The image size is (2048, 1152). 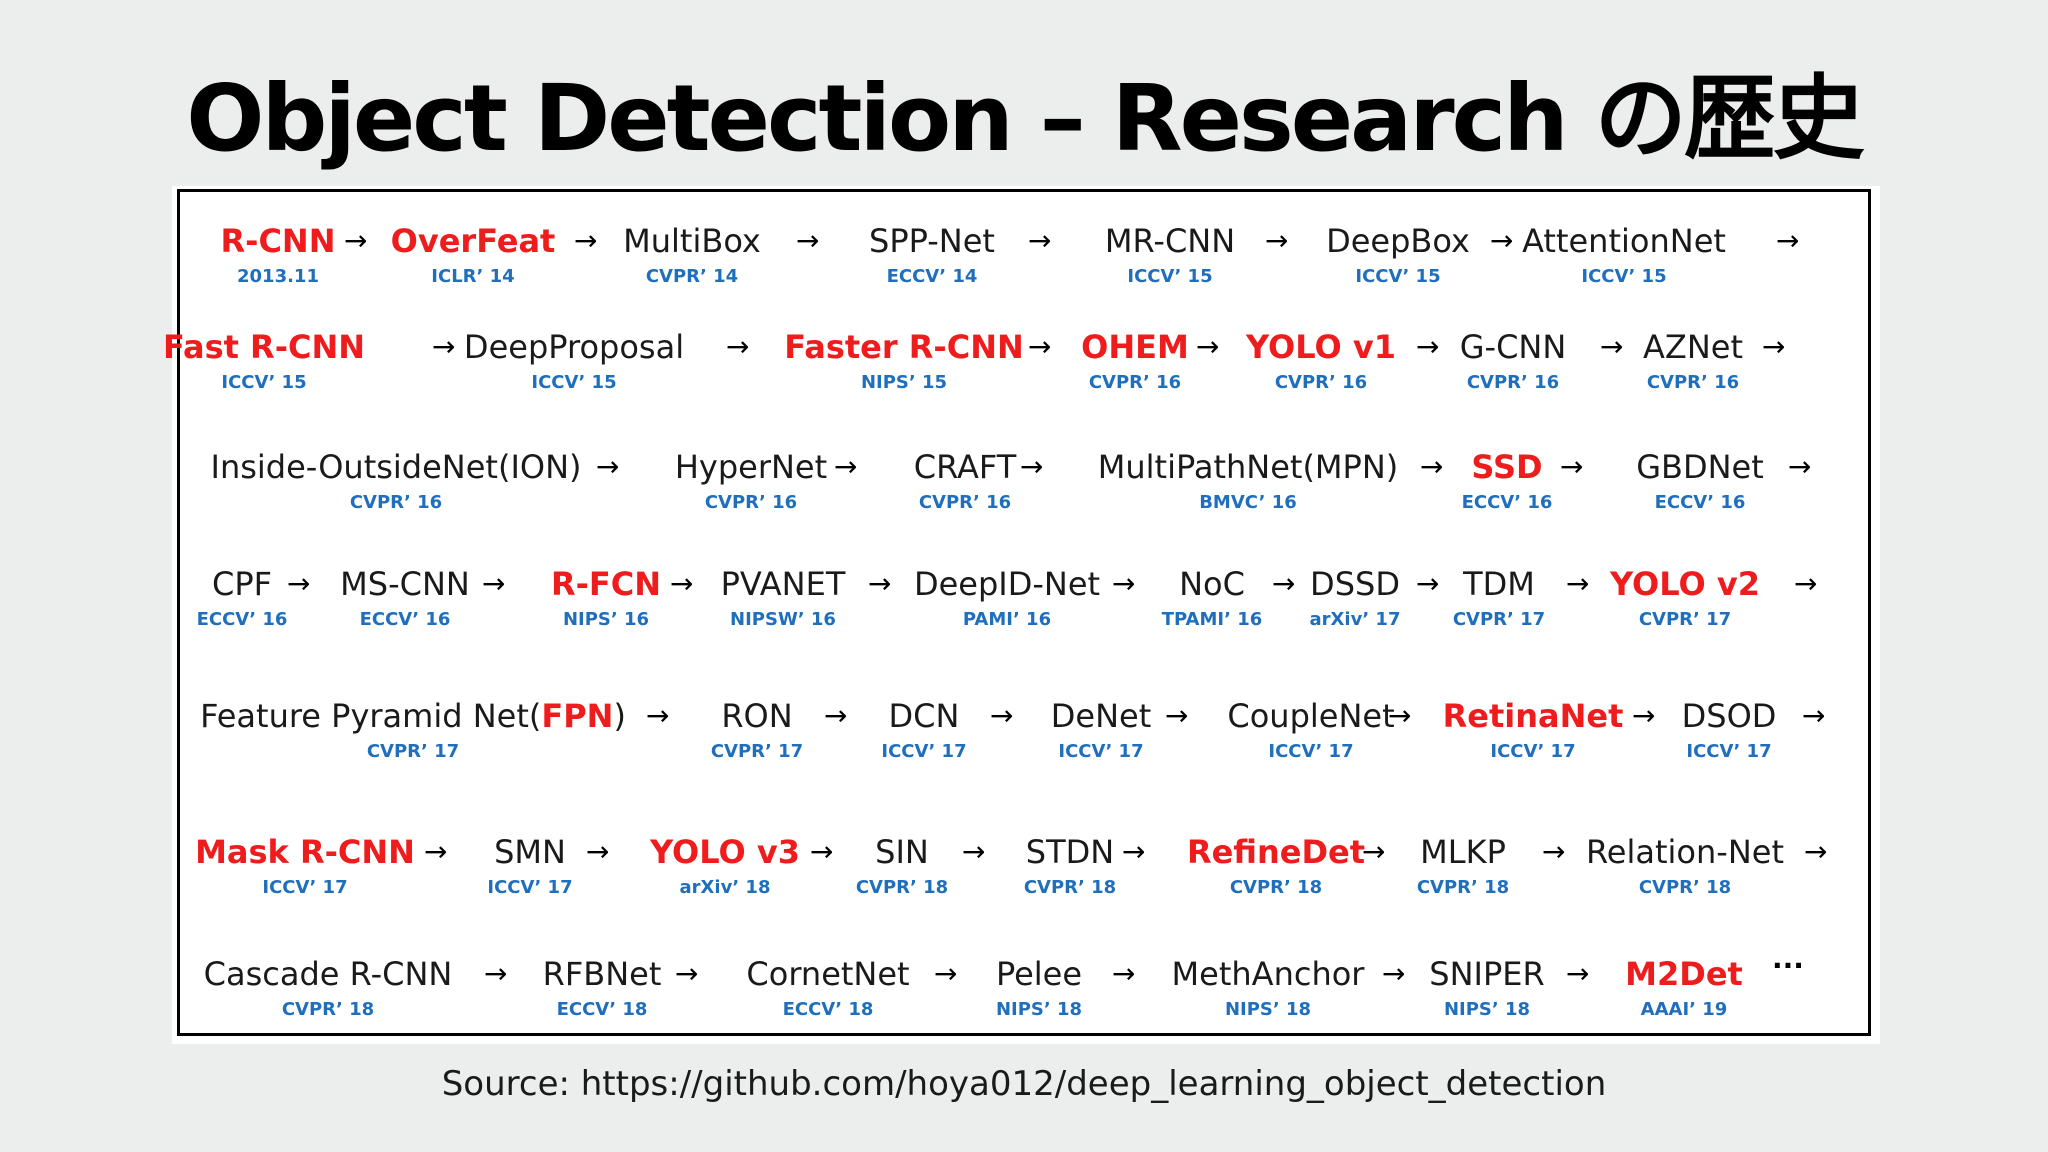 What do you see at coordinates (932, 276) in the screenshot?
I see `venue-label: ECCV’ 14` at bounding box center [932, 276].